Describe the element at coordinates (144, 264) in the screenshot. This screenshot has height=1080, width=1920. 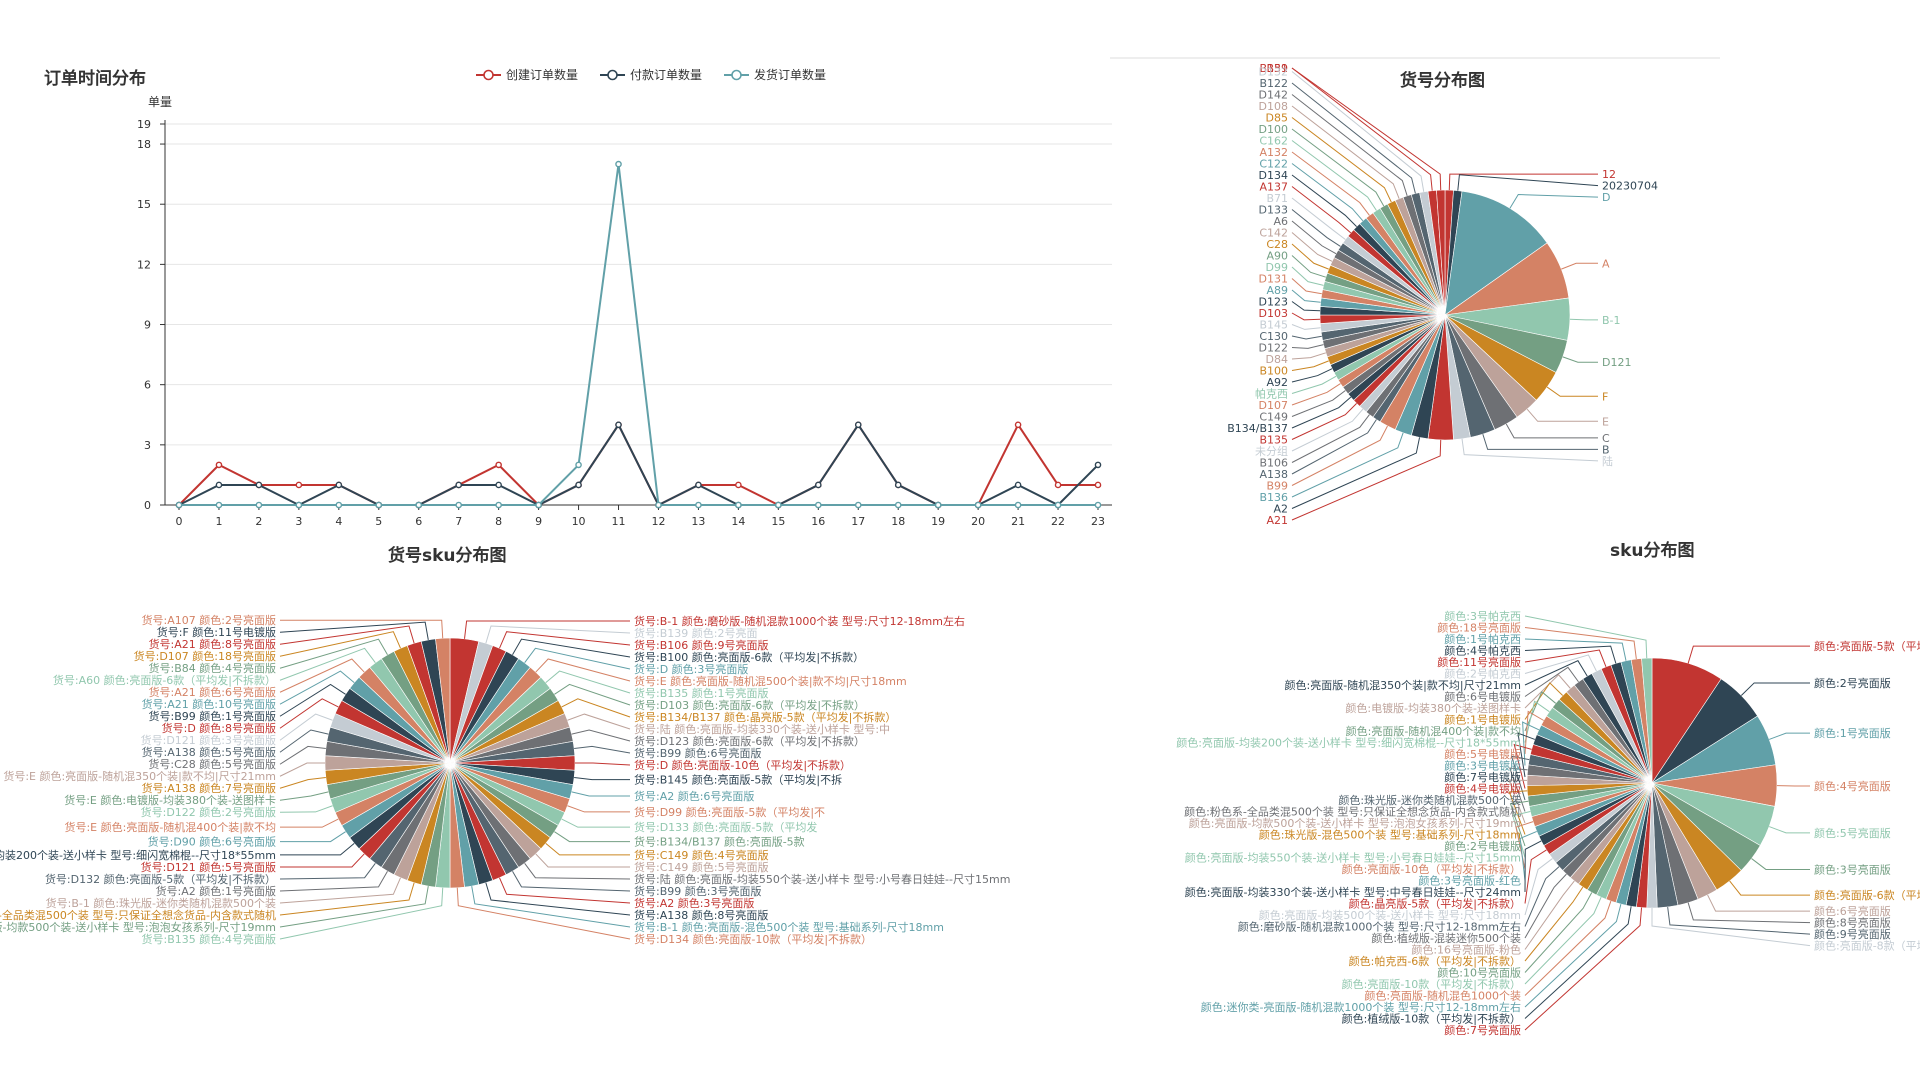
I see `y-tick-label: 12` at that location.